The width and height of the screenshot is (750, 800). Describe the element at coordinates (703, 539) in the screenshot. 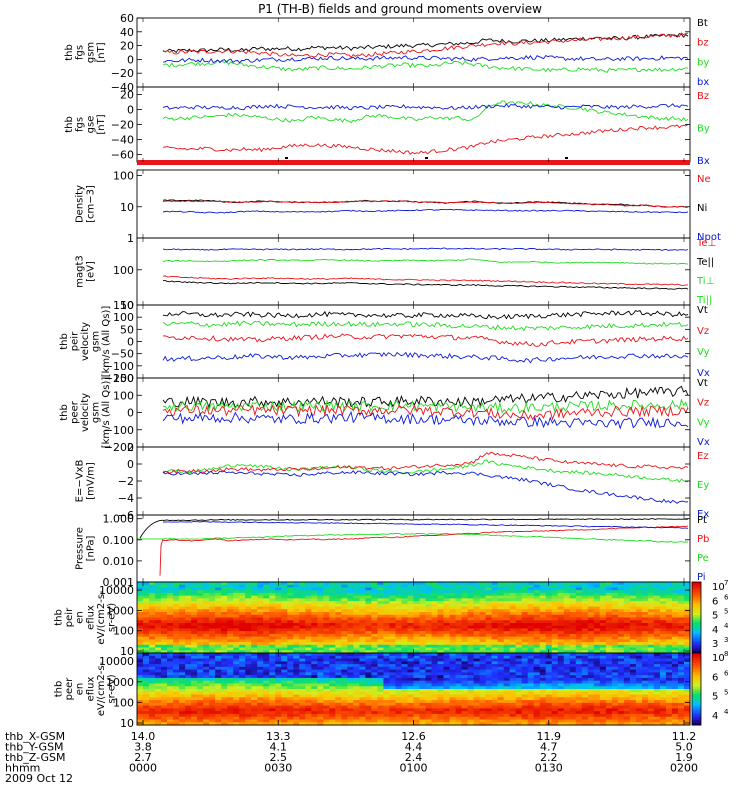

I see `legend-label: Pb` at that location.